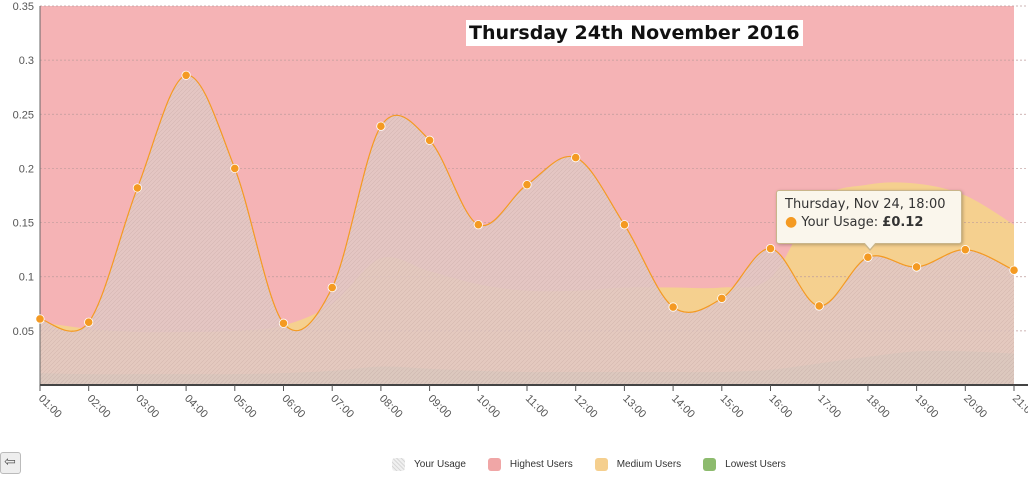 Image resolution: width=1028 pixels, height=487 pixels. I want to click on x-tick-label: 04:00, so click(196, 407).